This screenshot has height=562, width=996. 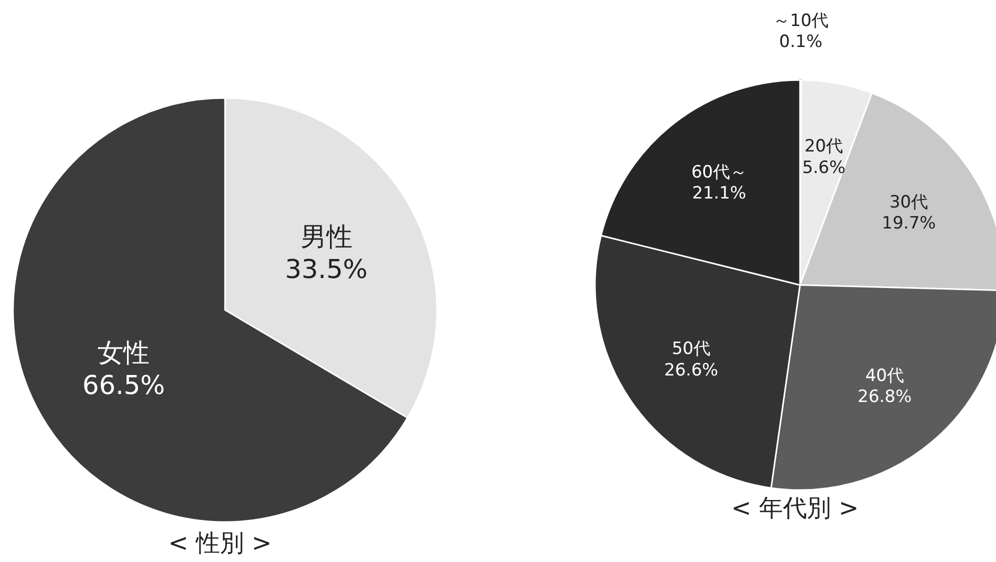 What do you see at coordinates (124, 385) in the screenshot?
I see `data-label: 66.5%` at bounding box center [124, 385].